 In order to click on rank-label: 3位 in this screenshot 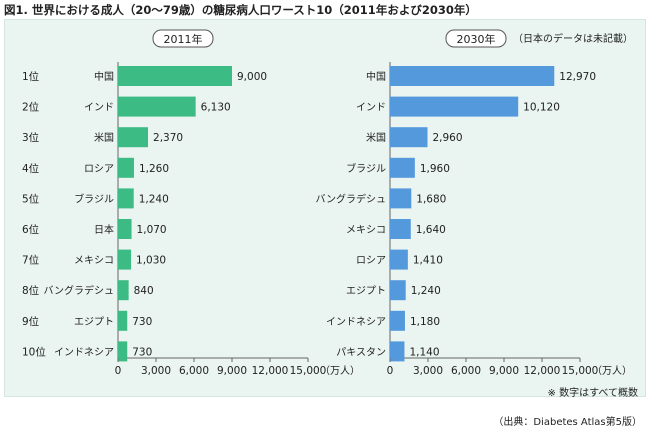, I will do `click(31, 137)`.